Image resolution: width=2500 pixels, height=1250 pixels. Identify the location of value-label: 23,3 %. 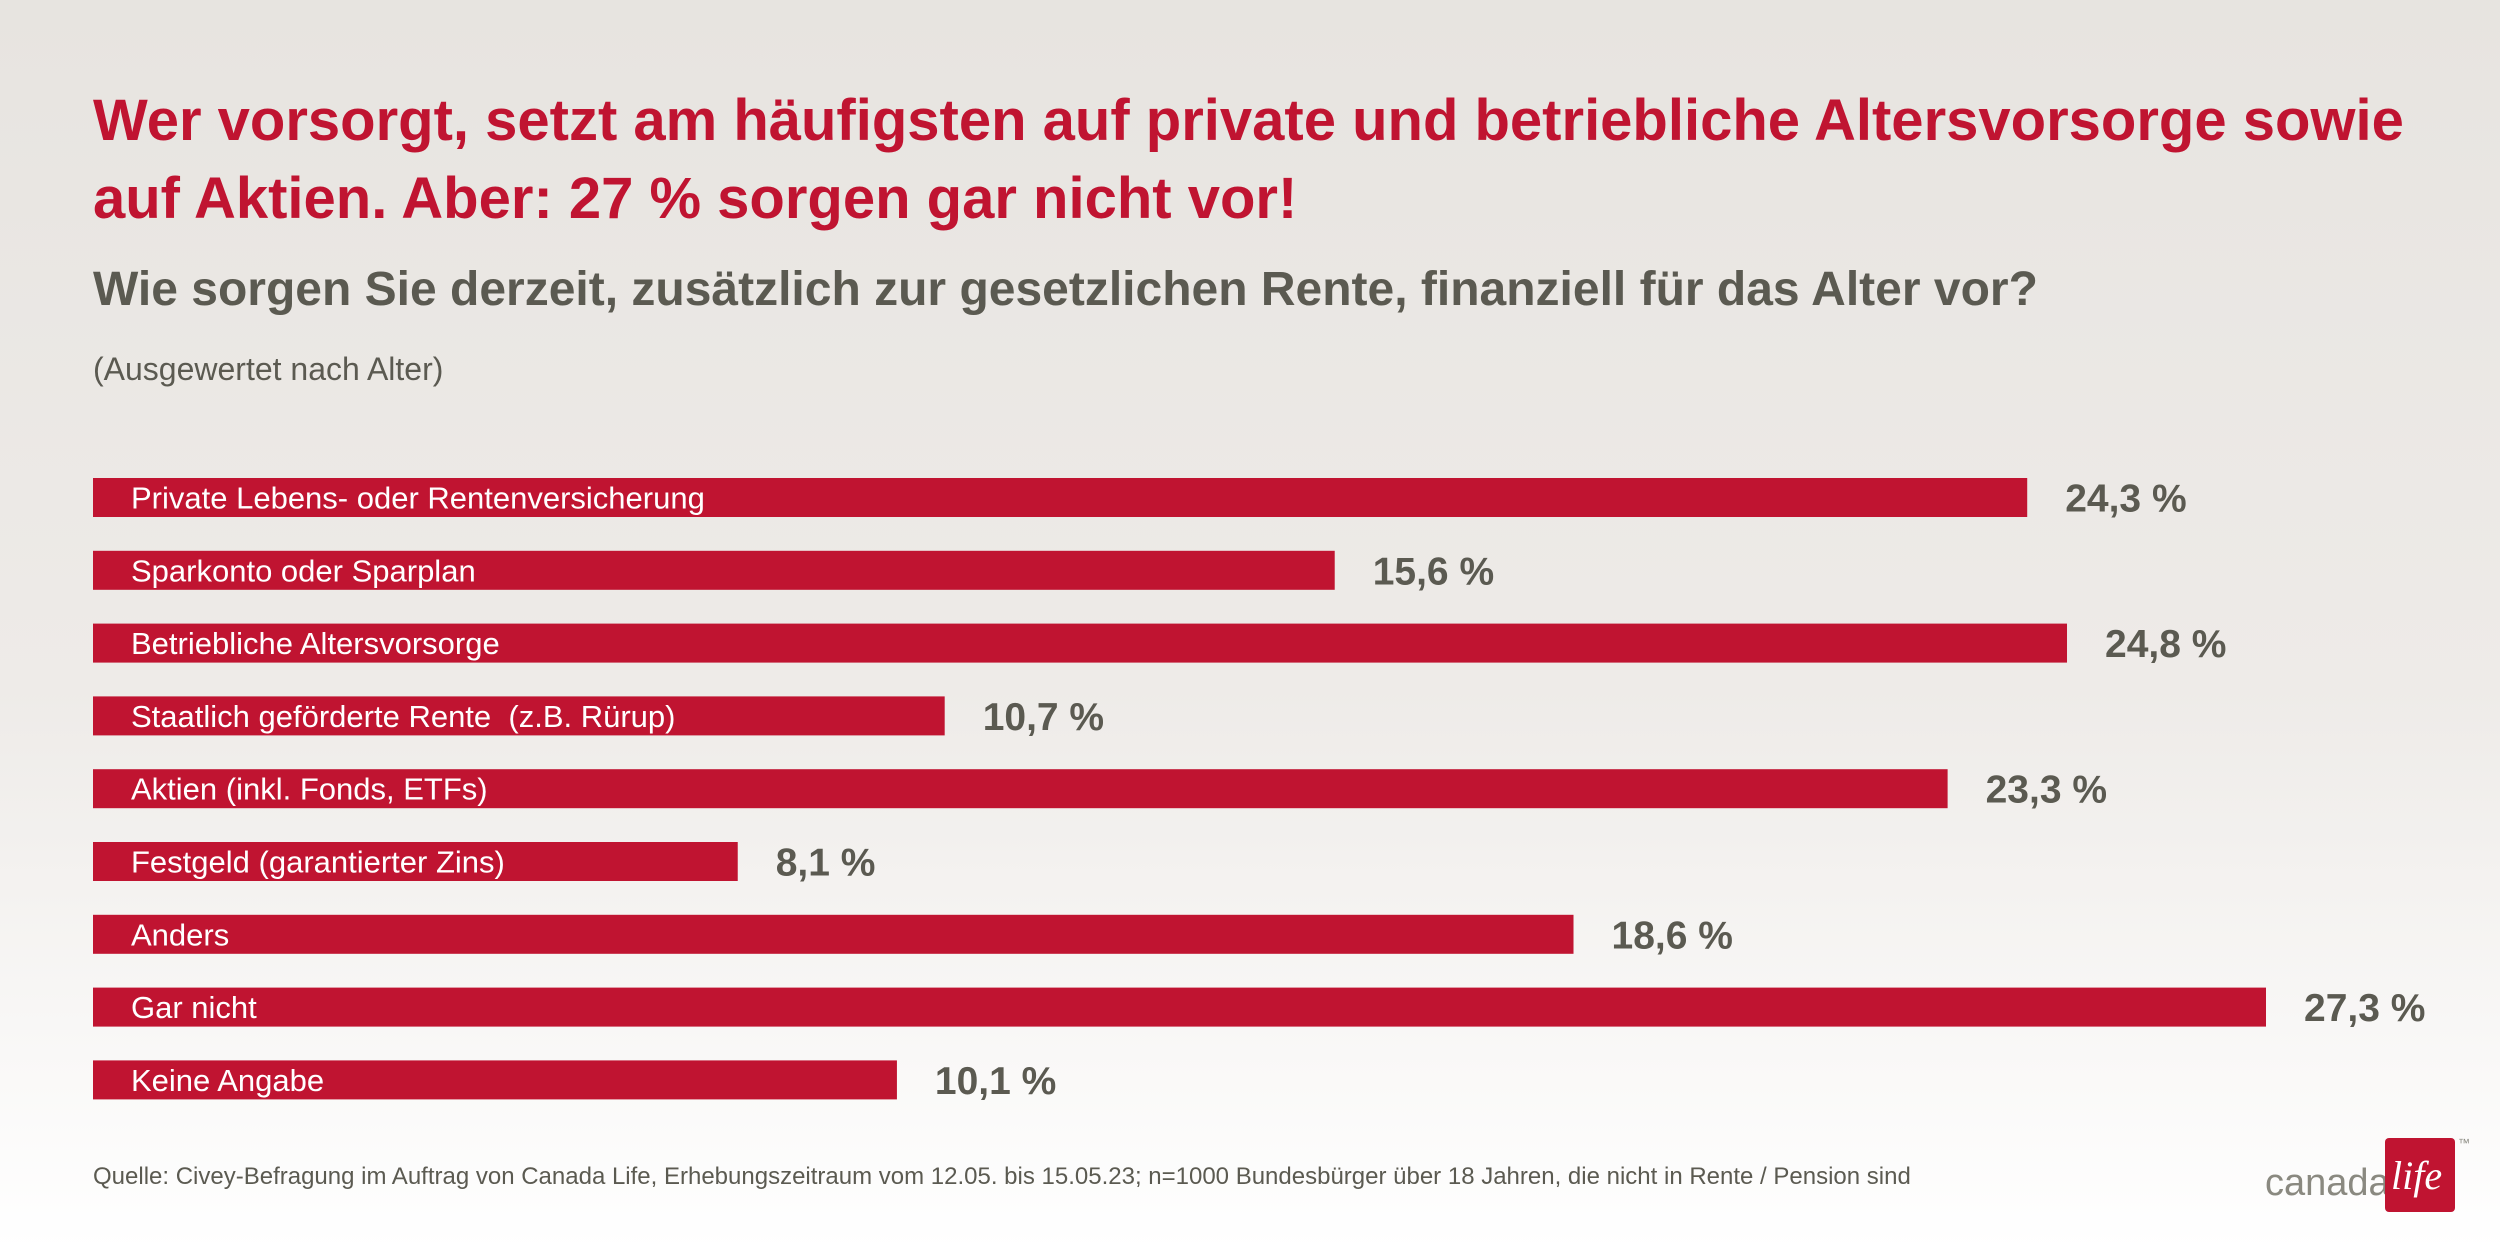
(2046, 790).